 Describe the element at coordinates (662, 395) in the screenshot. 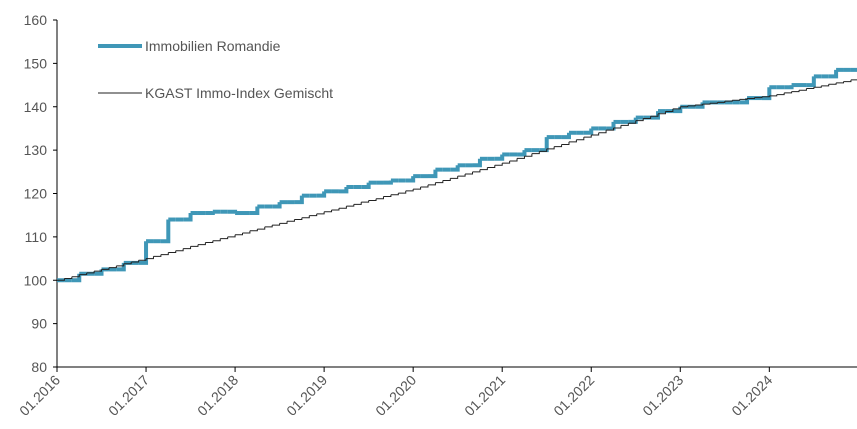

I see `x-tick-label: 01.2023` at that location.